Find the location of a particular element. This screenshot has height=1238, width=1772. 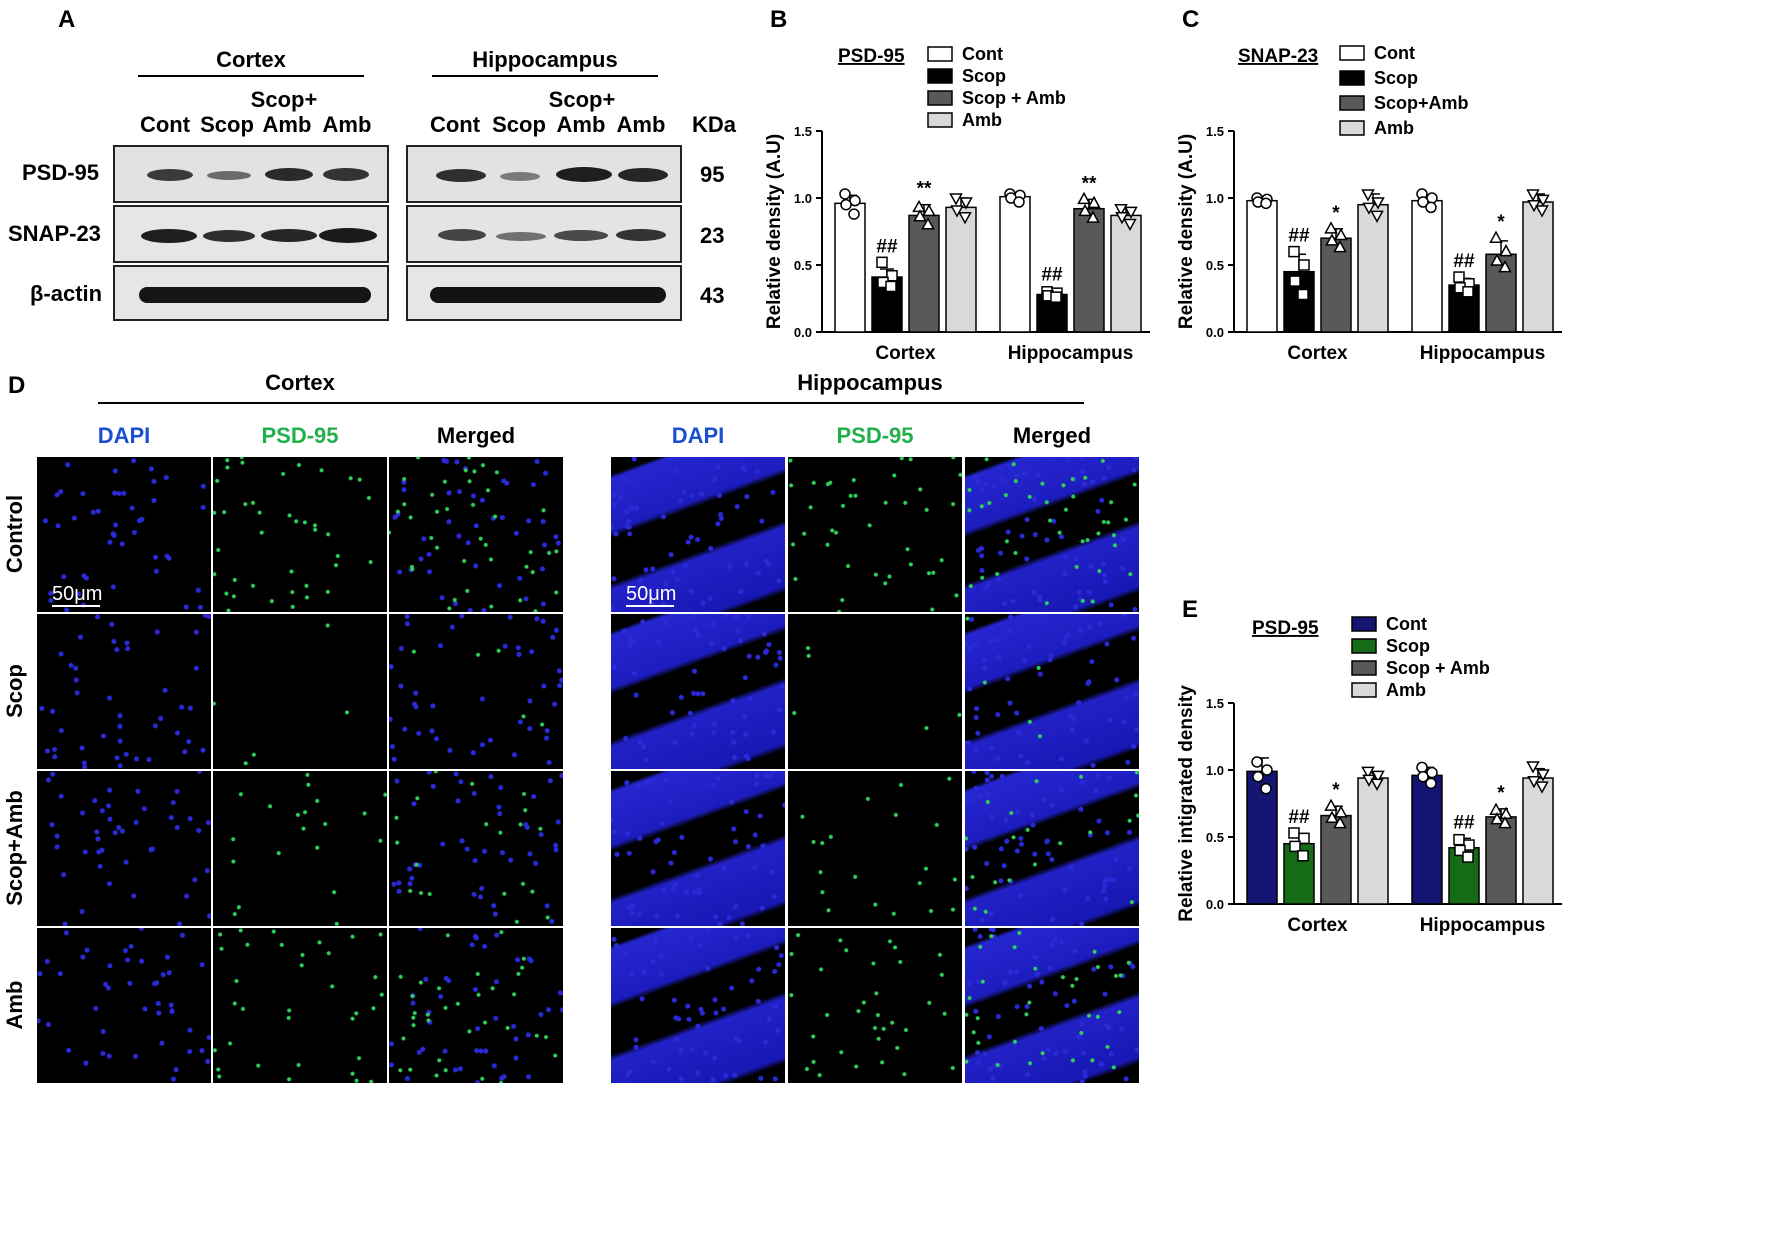

channel-label: Merged is located at coordinates (476, 435).